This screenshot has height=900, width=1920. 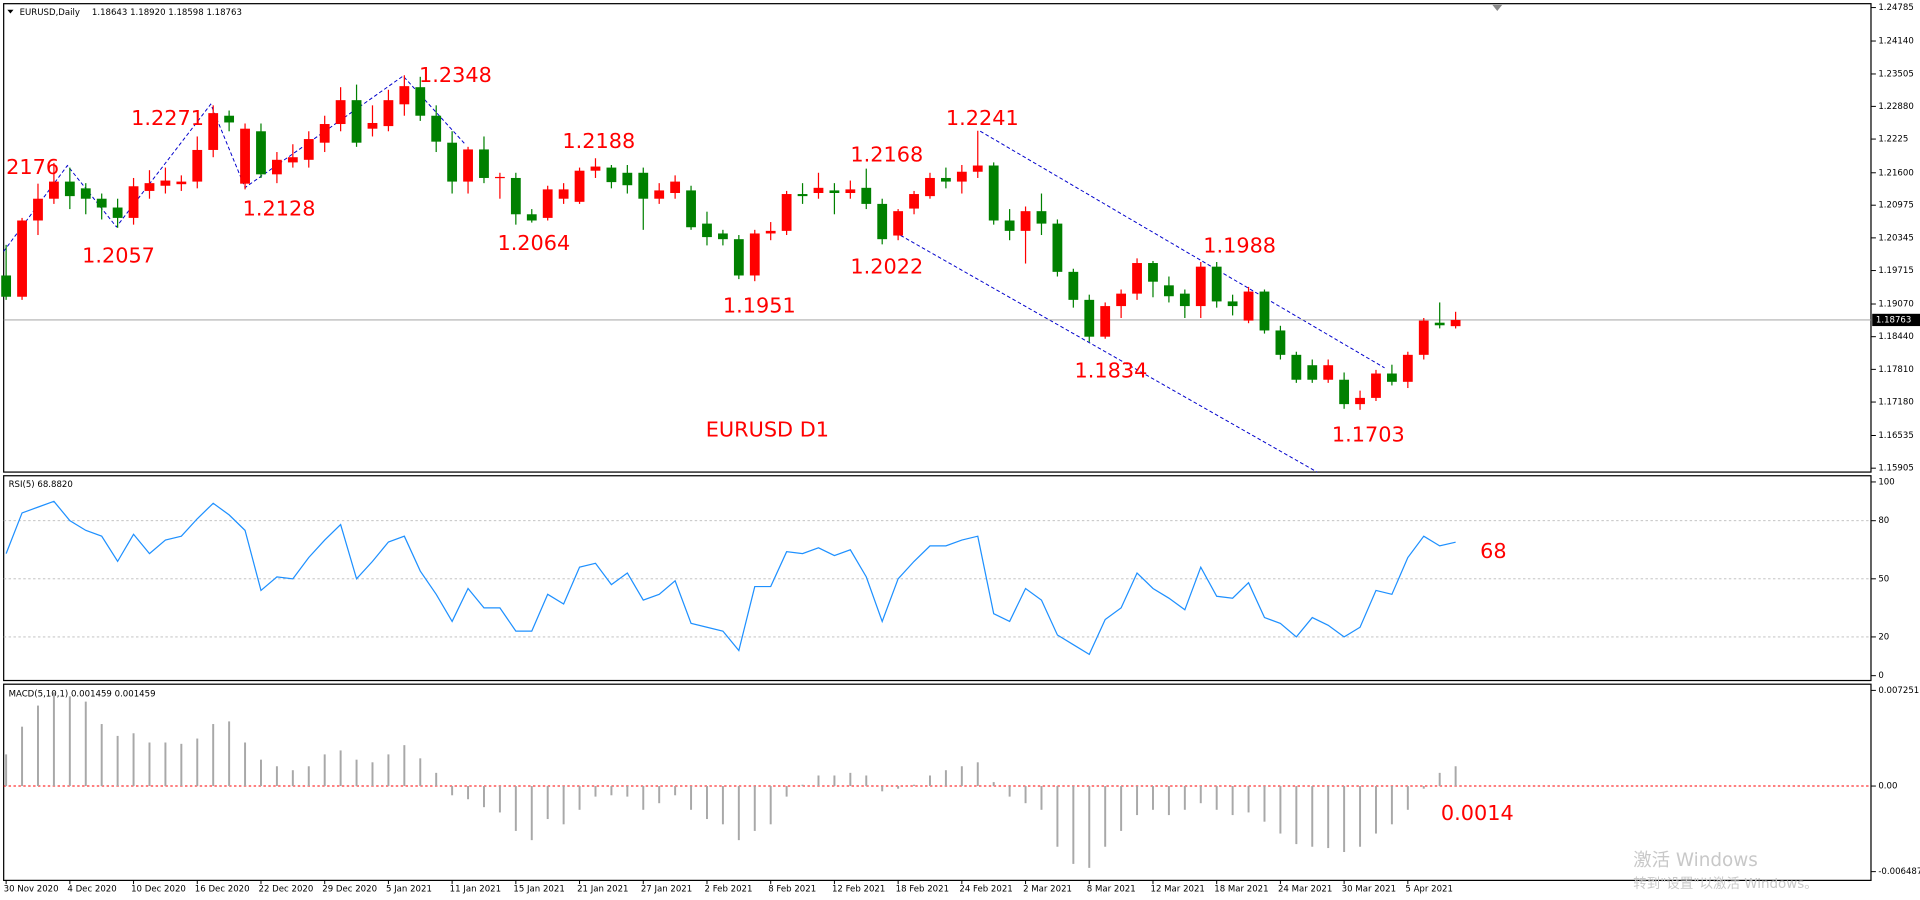 What do you see at coordinates (50, 13) in the screenshot?
I see `symbol-title: EURUSD,Daily` at bounding box center [50, 13].